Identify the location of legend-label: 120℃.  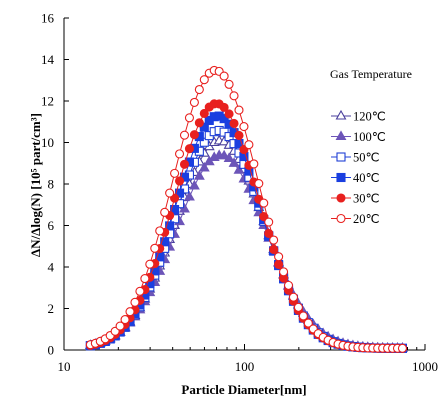
(369, 117).